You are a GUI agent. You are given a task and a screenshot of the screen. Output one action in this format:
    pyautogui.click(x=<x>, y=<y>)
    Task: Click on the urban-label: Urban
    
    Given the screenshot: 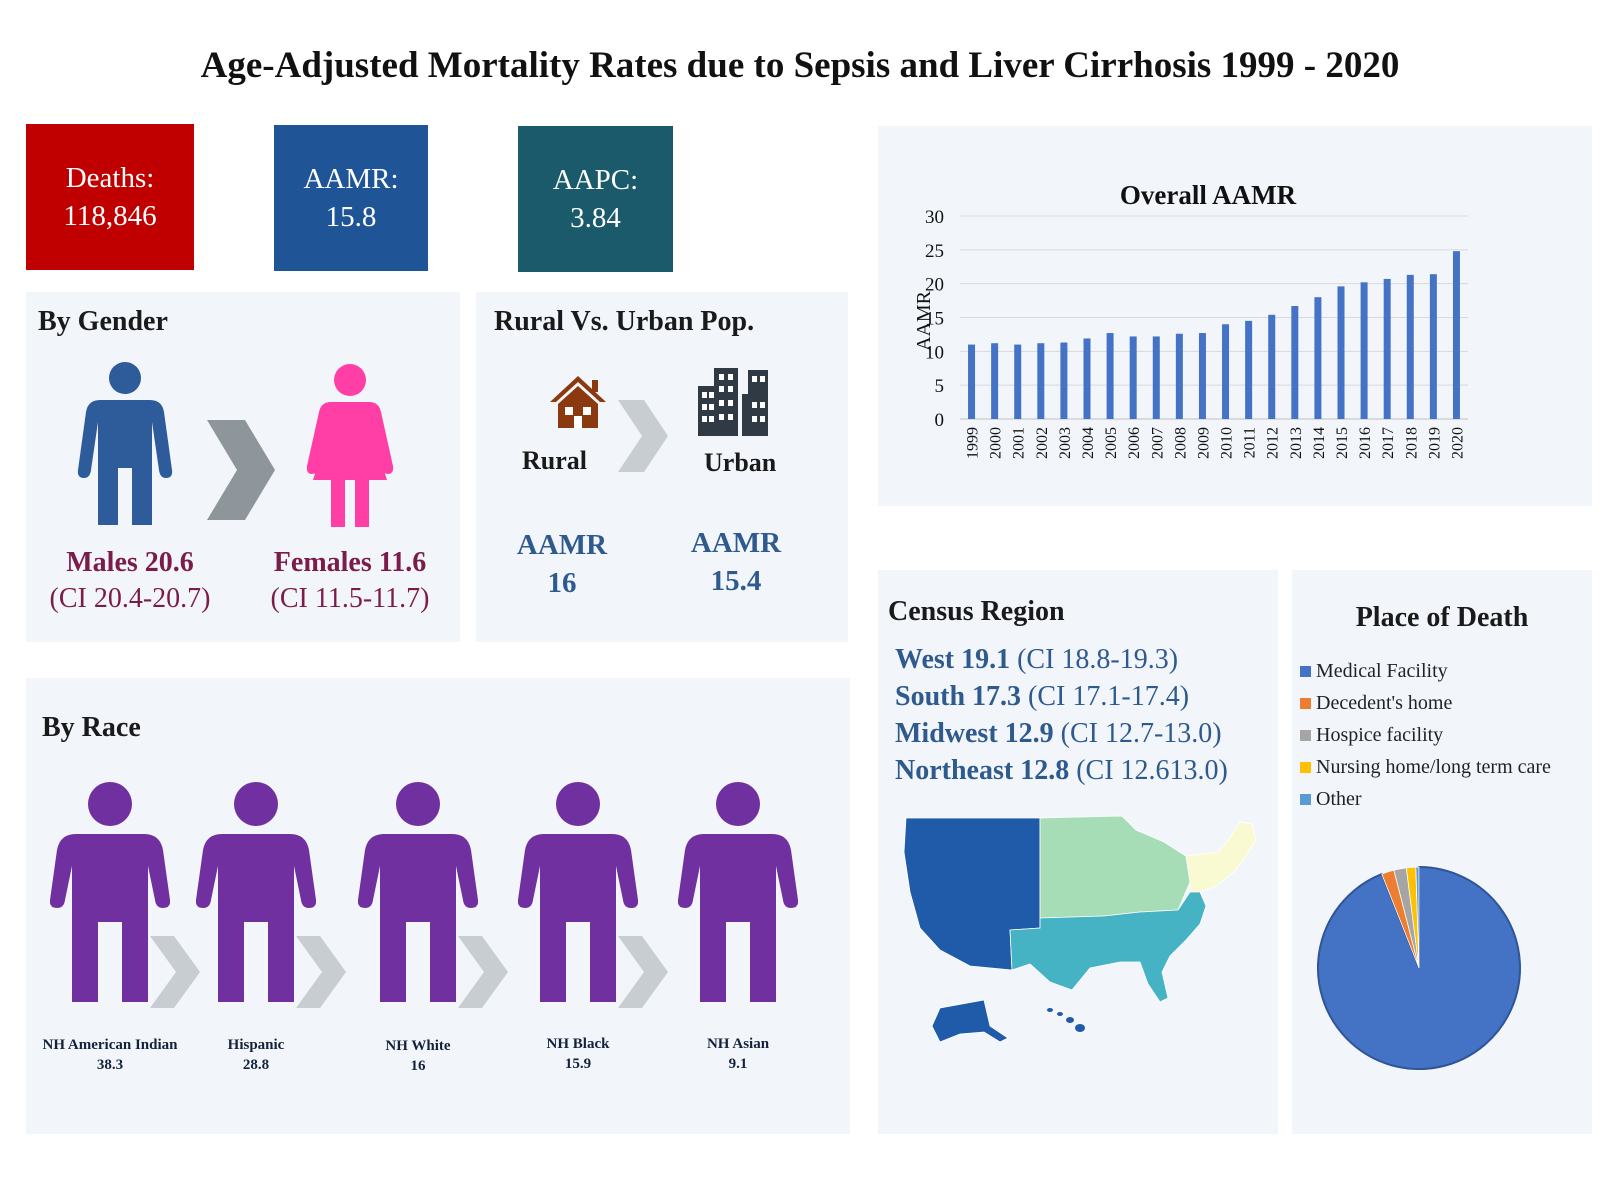 What is the action you would take?
    pyautogui.click(x=740, y=462)
    